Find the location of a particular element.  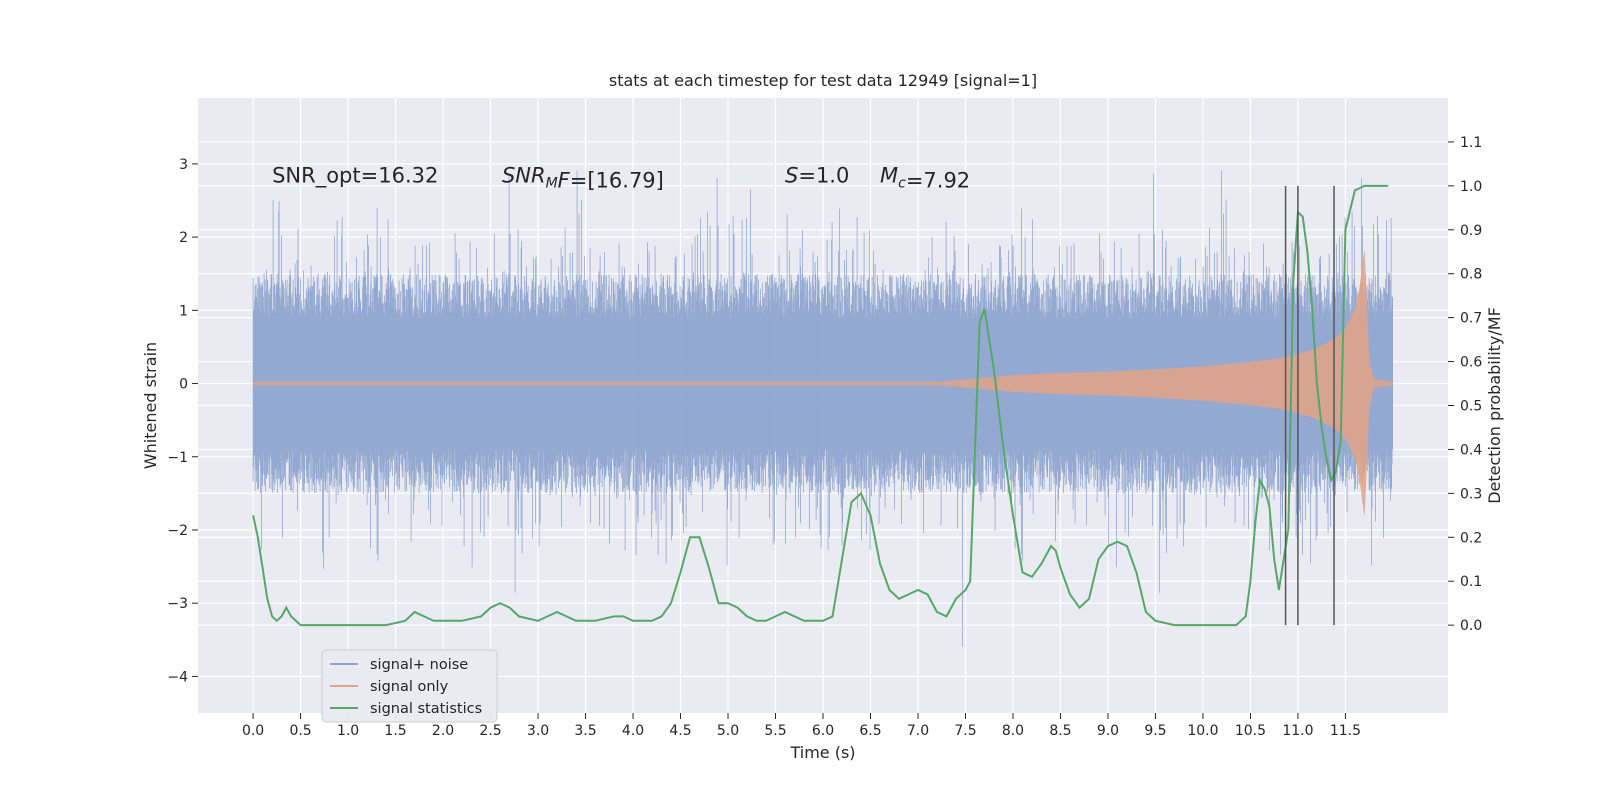

annotation-value: =1.0 is located at coordinates (823, 176).